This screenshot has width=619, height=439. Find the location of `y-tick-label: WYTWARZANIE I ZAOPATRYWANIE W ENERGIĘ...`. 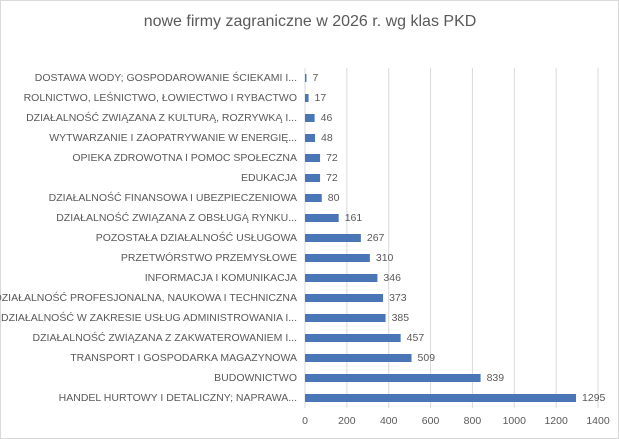

y-tick-label: WYTWARZANIE I ZAOPATRYWANIE W ENERGIĘ... is located at coordinates (173, 138).